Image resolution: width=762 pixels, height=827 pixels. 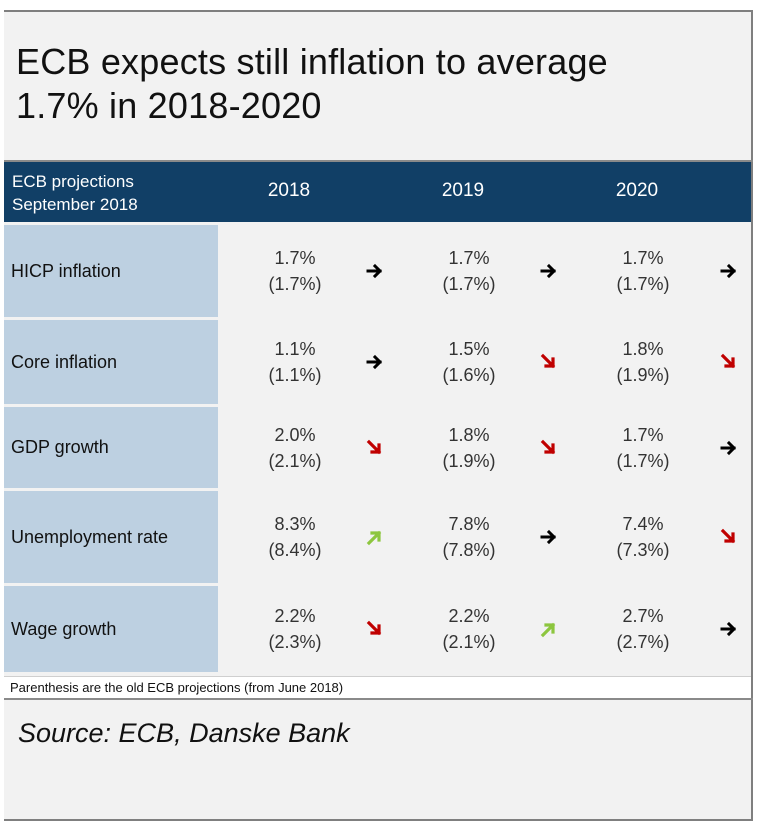 What do you see at coordinates (469, 375) in the screenshot?
I see `old-projection-value: (1.6%)` at bounding box center [469, 375].